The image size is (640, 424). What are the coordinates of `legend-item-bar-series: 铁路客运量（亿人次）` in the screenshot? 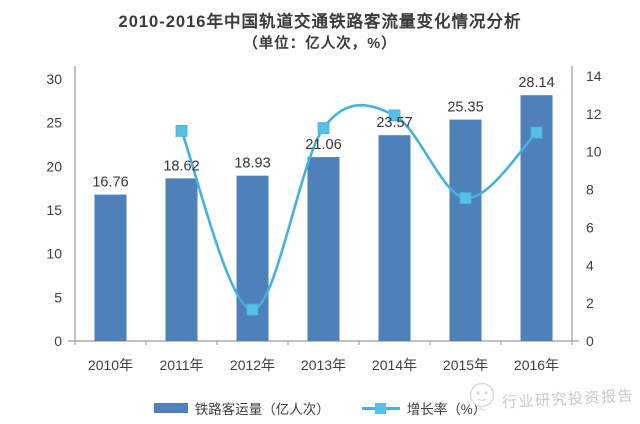 It's located at (241, 408).